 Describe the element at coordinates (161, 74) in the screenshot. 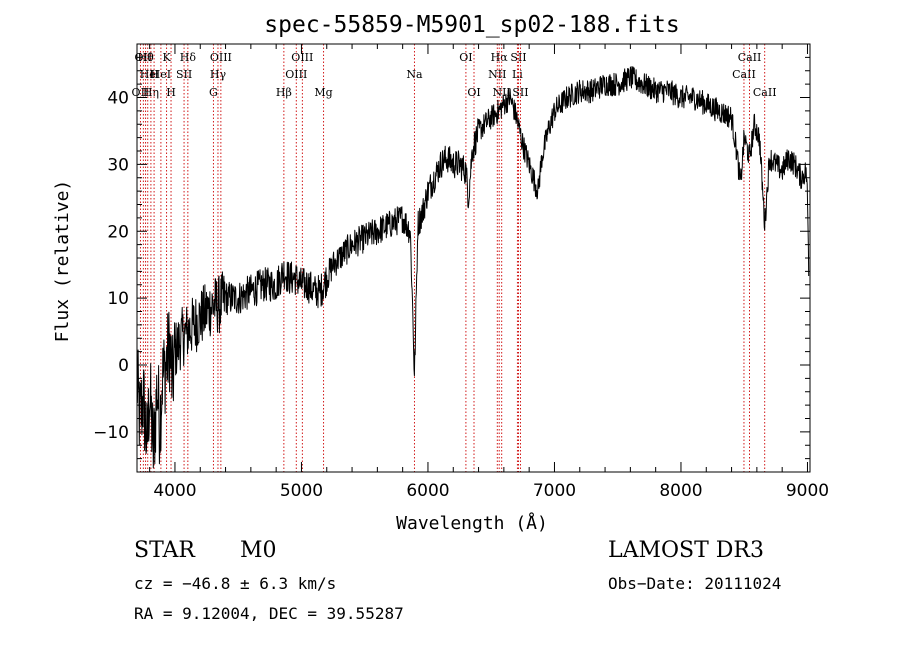

I see `line-marker-label-6: HeI` at that location.